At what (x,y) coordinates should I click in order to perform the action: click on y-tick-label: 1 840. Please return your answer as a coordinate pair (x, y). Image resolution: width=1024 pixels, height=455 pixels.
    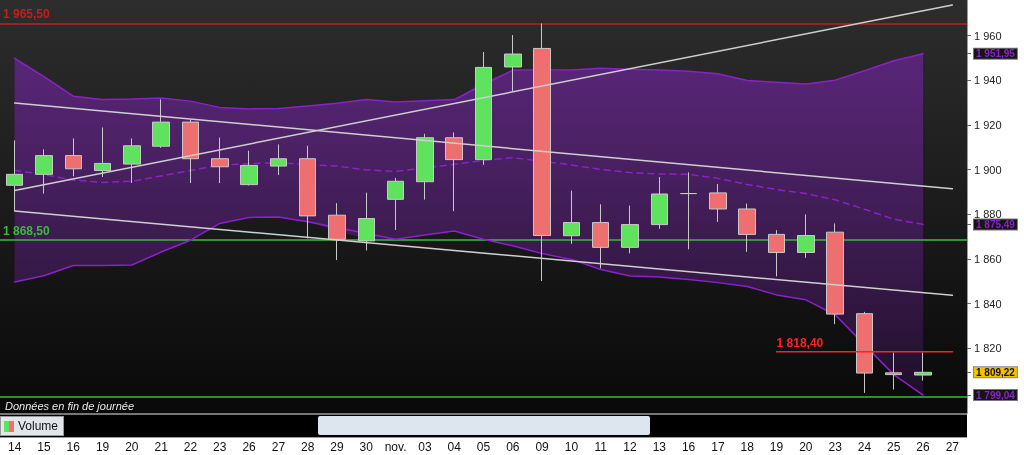
    Looking at the image, I should click on (988, 303).